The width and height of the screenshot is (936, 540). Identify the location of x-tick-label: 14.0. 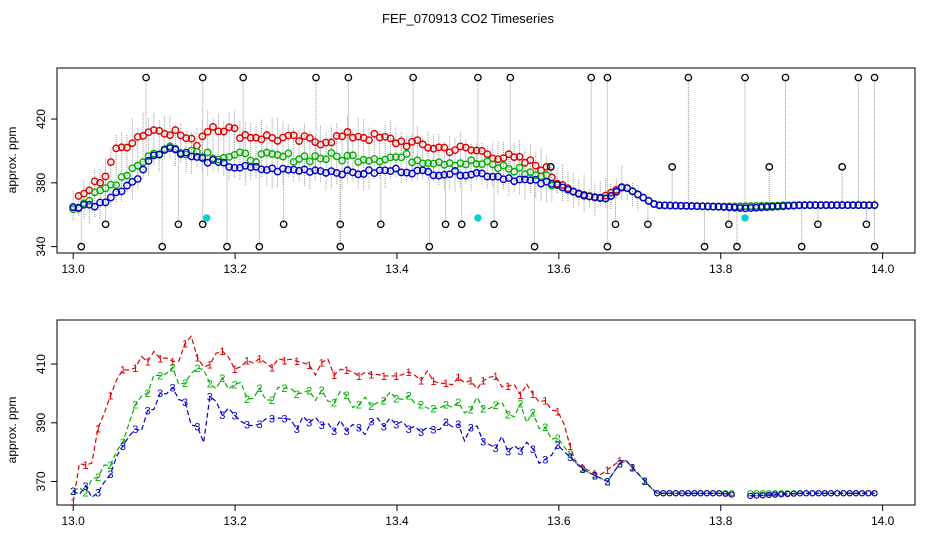
(883, 269).